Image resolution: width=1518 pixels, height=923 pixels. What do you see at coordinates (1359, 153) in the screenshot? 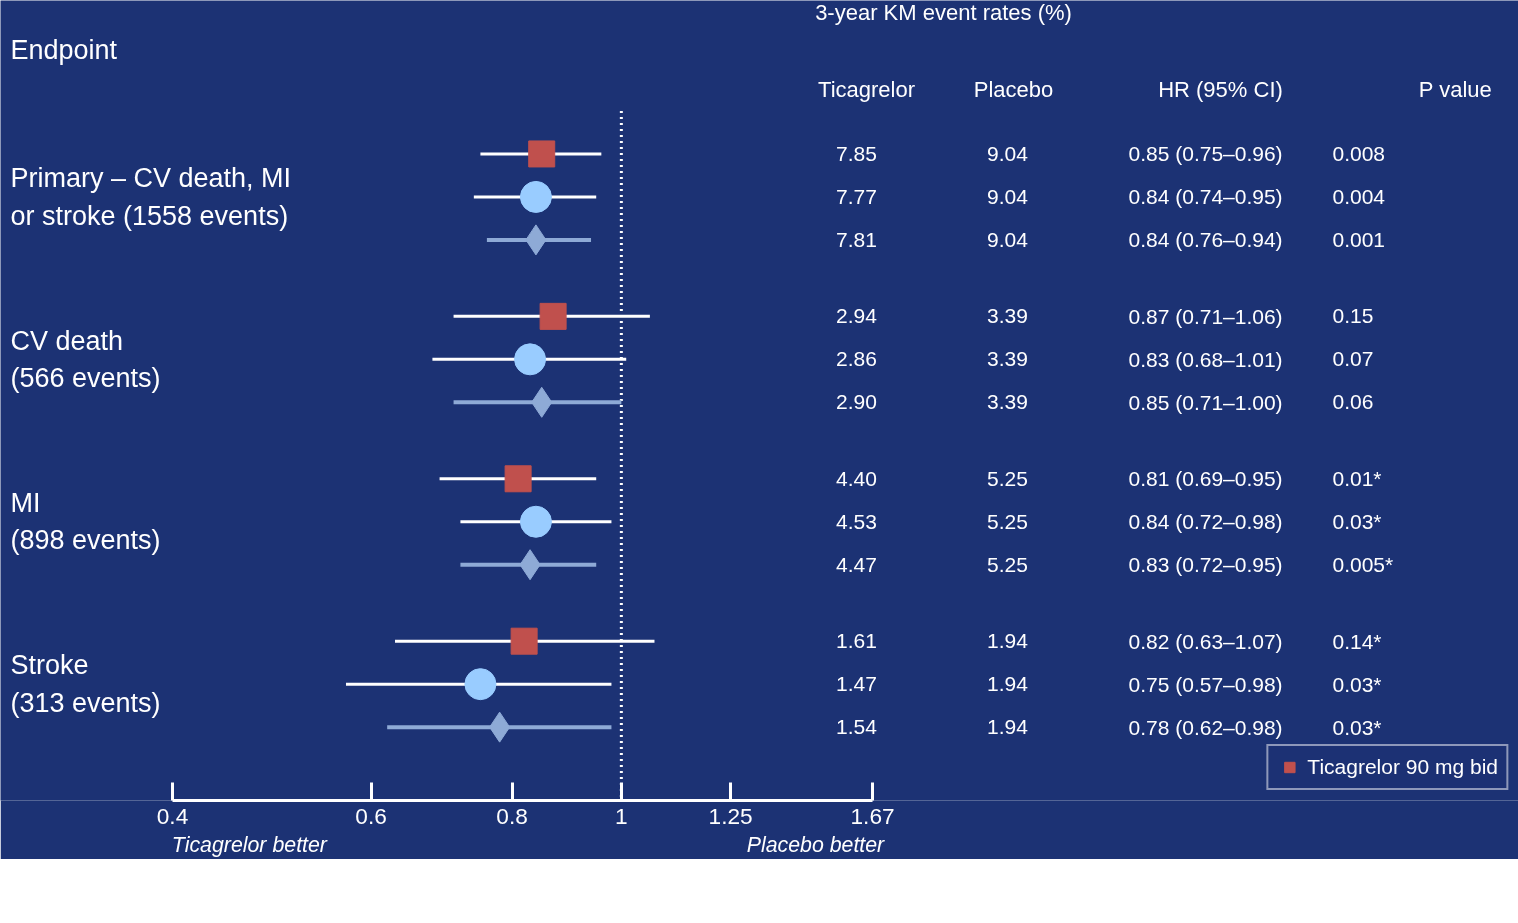
I see `text: 0.008` at bounding box center [1359, 153].